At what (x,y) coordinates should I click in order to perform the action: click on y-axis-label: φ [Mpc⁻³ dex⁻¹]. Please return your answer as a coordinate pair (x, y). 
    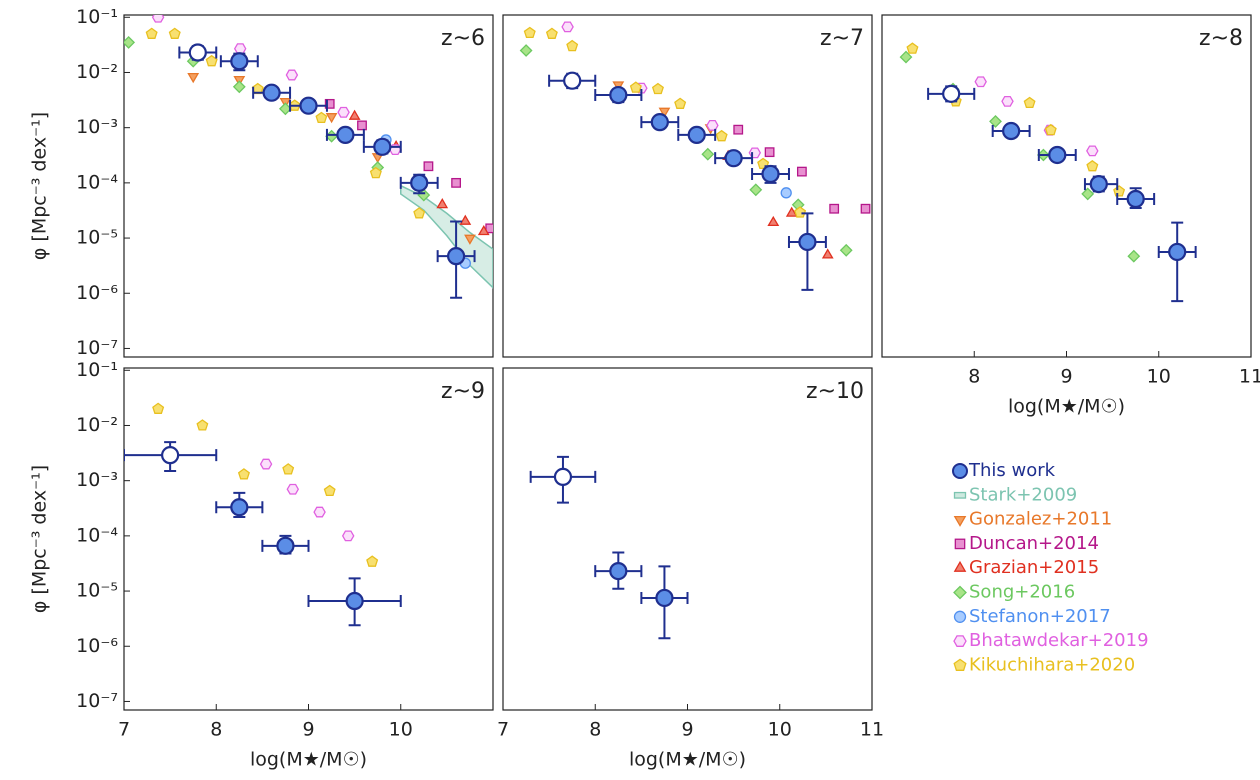
    Looking at the image, I should click on (40, 186).